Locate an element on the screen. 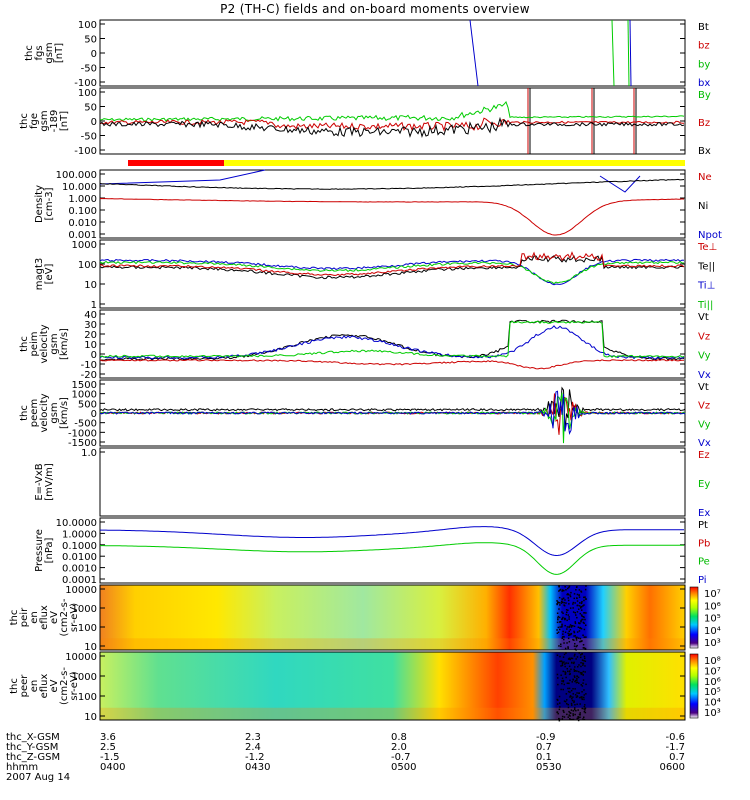 This screenshot has width=750, height=800. colorbar-tick-label: 10⁵ is located at coordinates (712, 692).